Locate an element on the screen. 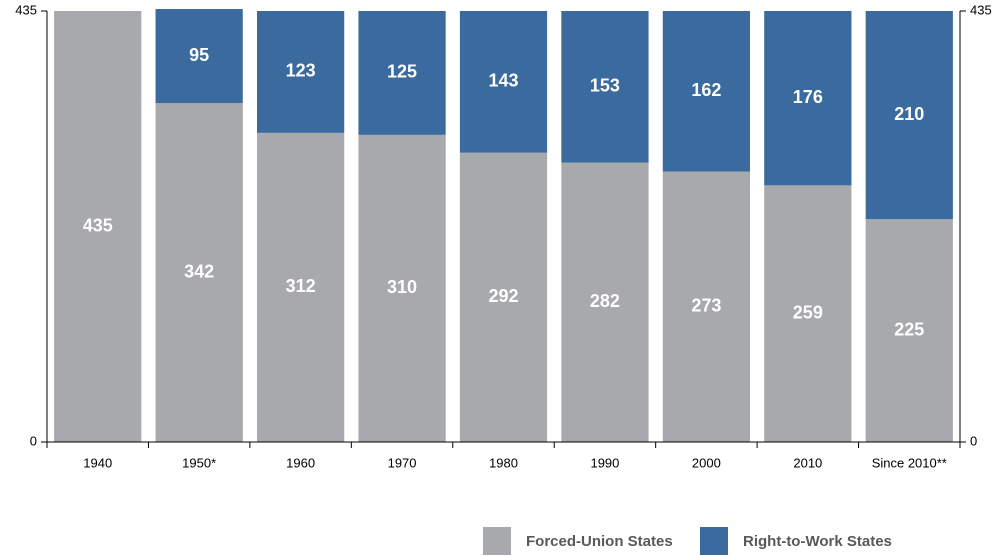  data-label: 312 is located at coordinates (301, 286).